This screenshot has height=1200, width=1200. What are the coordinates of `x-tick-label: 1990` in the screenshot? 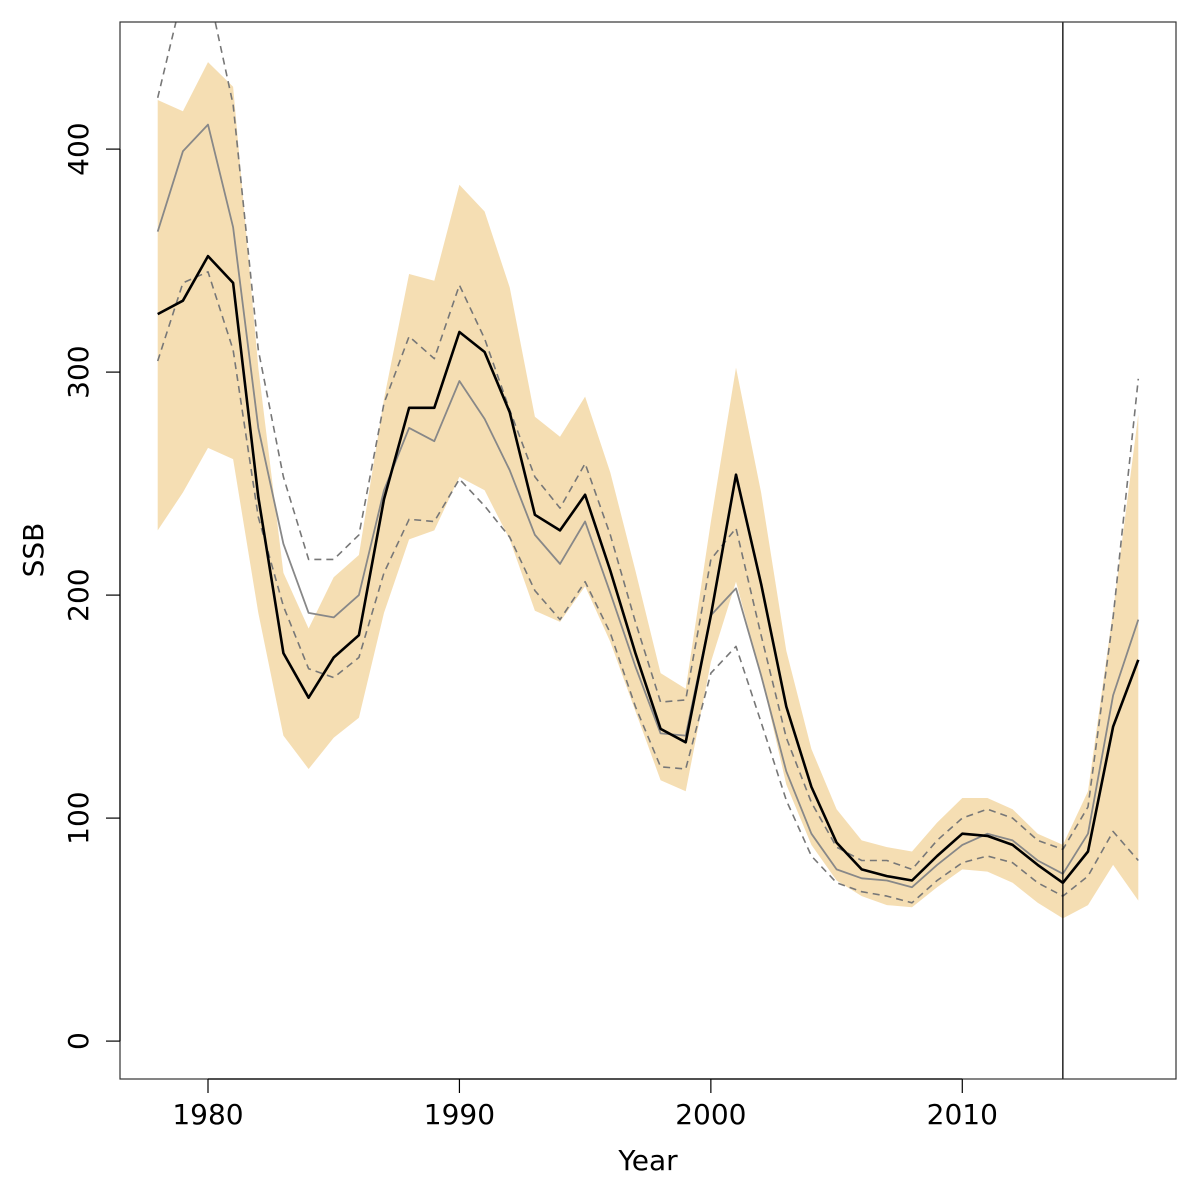 It's located at (459, 1114).